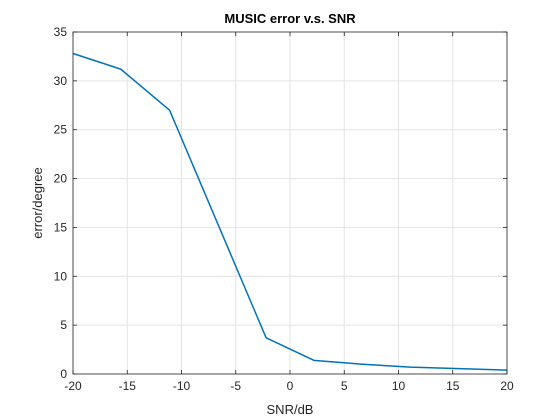  What do you see at coordinates (61, 179) in the screenshot?
I see `y-tick-label: 20` at bounding box center [61, 179].